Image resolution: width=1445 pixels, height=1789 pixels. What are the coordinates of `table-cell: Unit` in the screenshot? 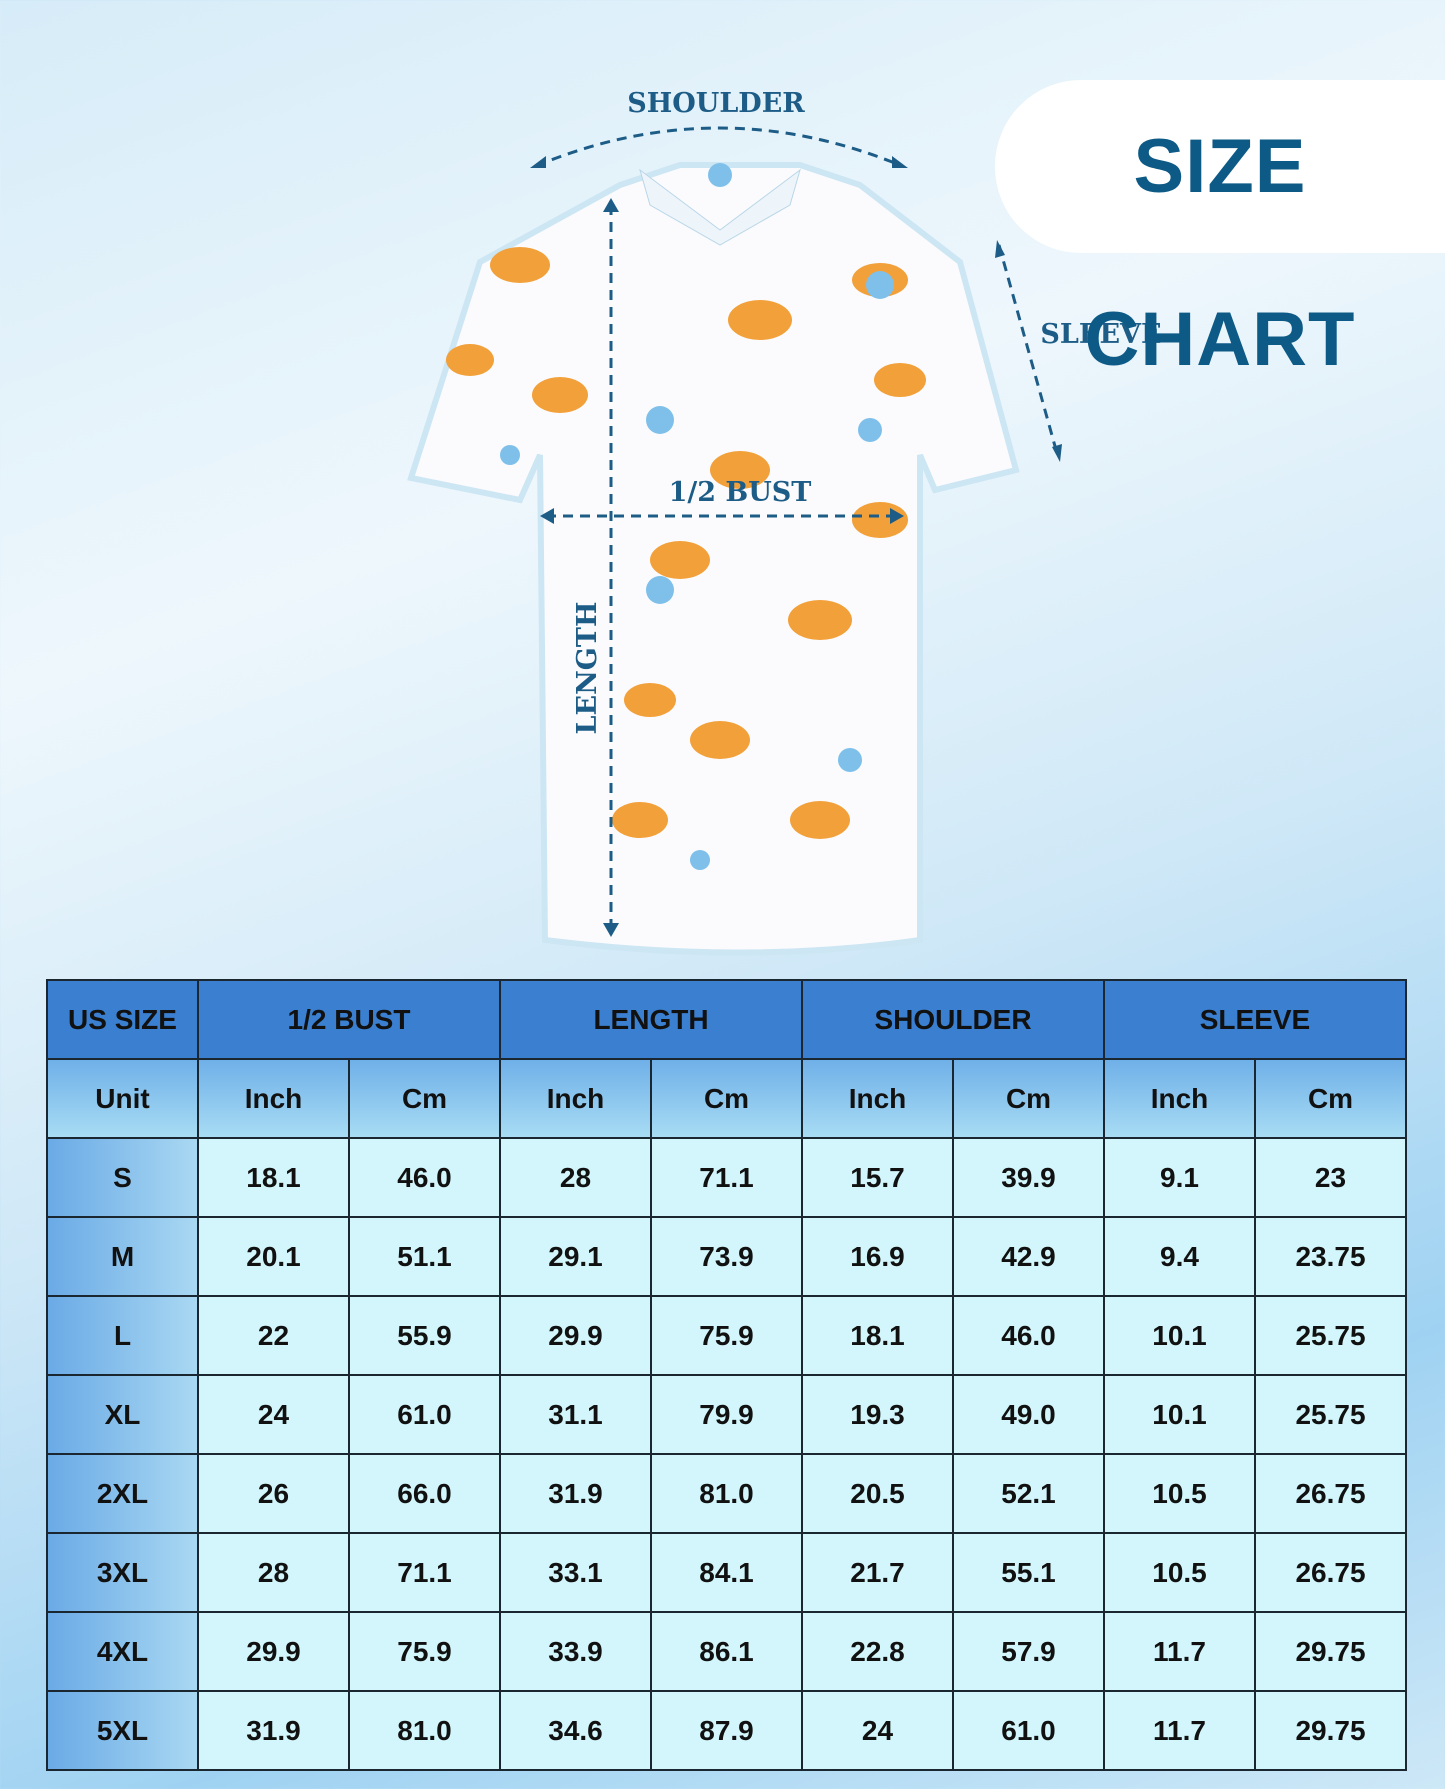 It's located at (122, 1098).